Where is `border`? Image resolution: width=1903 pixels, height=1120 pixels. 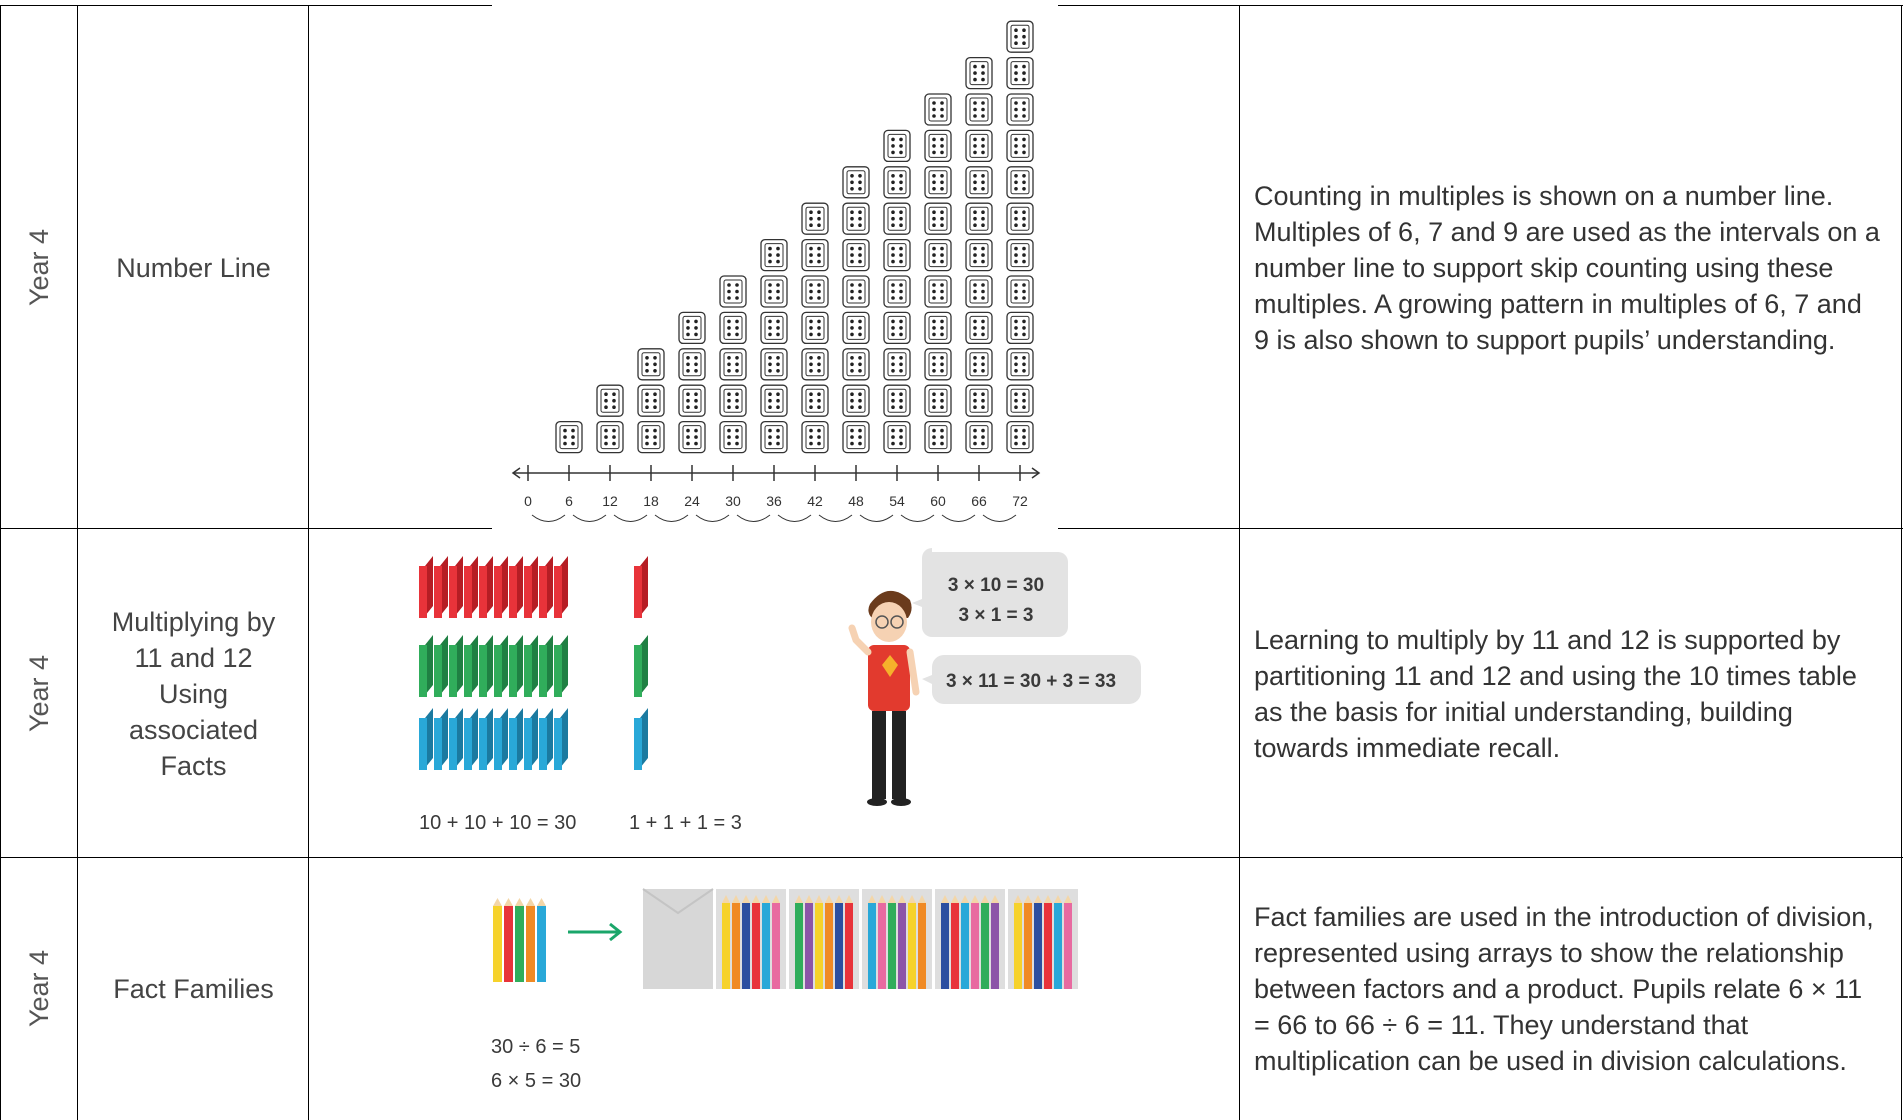 border is located at coordinates (77, 562).